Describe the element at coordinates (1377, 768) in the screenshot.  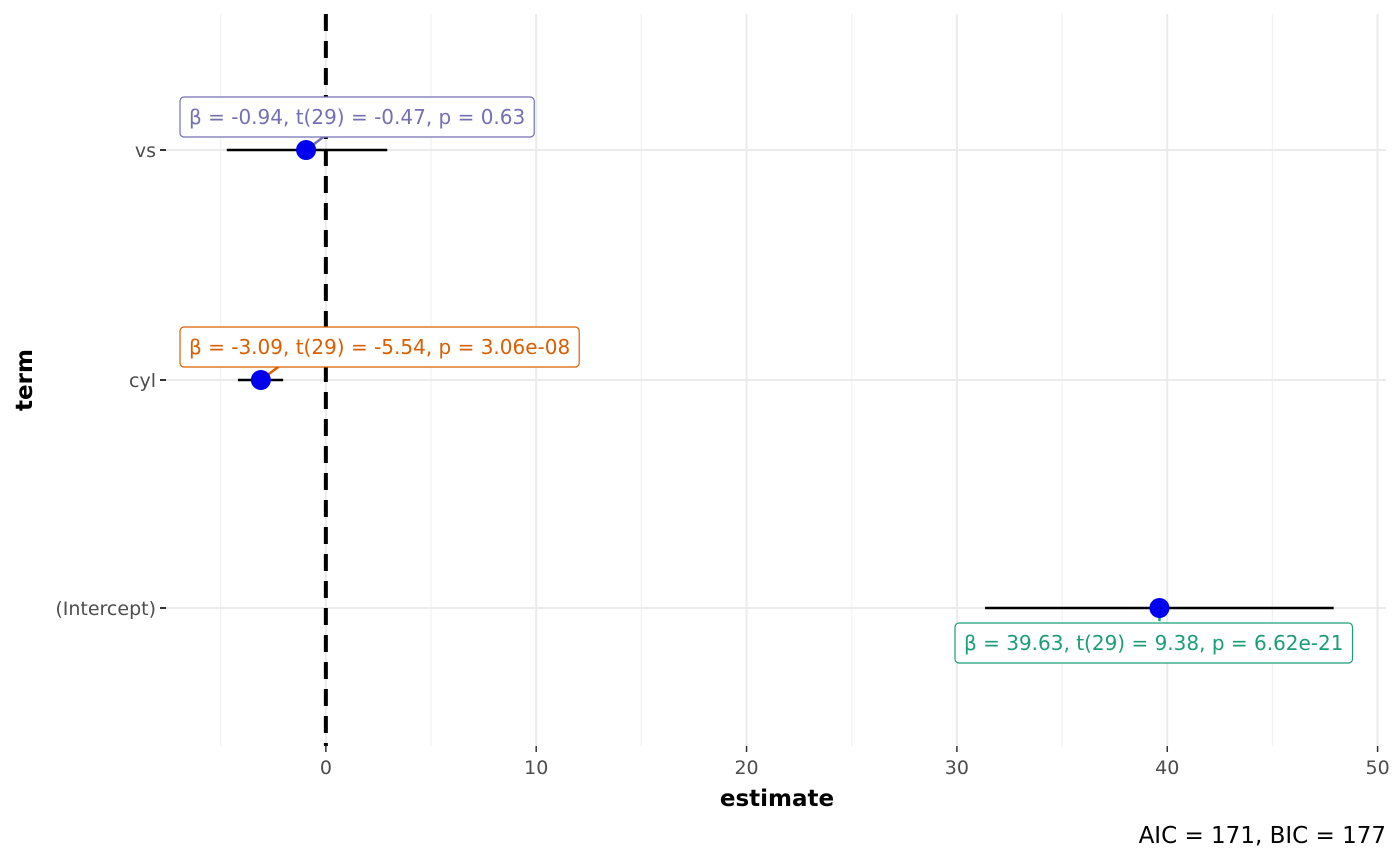
I see `x-tick-label: 50` at that location.